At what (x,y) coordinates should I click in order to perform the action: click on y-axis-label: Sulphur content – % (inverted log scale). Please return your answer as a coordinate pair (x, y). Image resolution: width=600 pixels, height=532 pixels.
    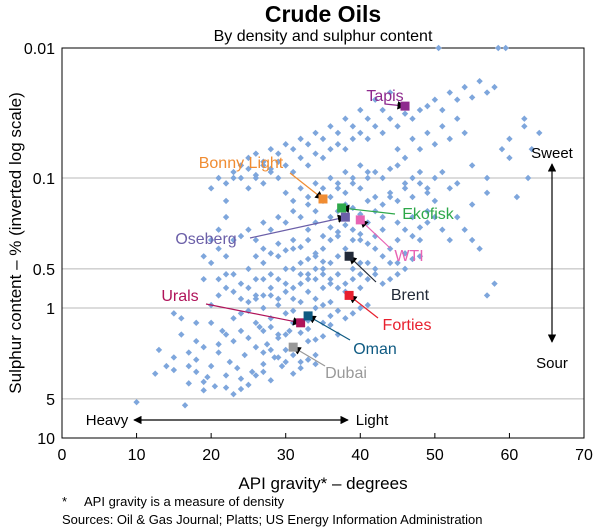
    Looking at the image, I should click on (15, 242).